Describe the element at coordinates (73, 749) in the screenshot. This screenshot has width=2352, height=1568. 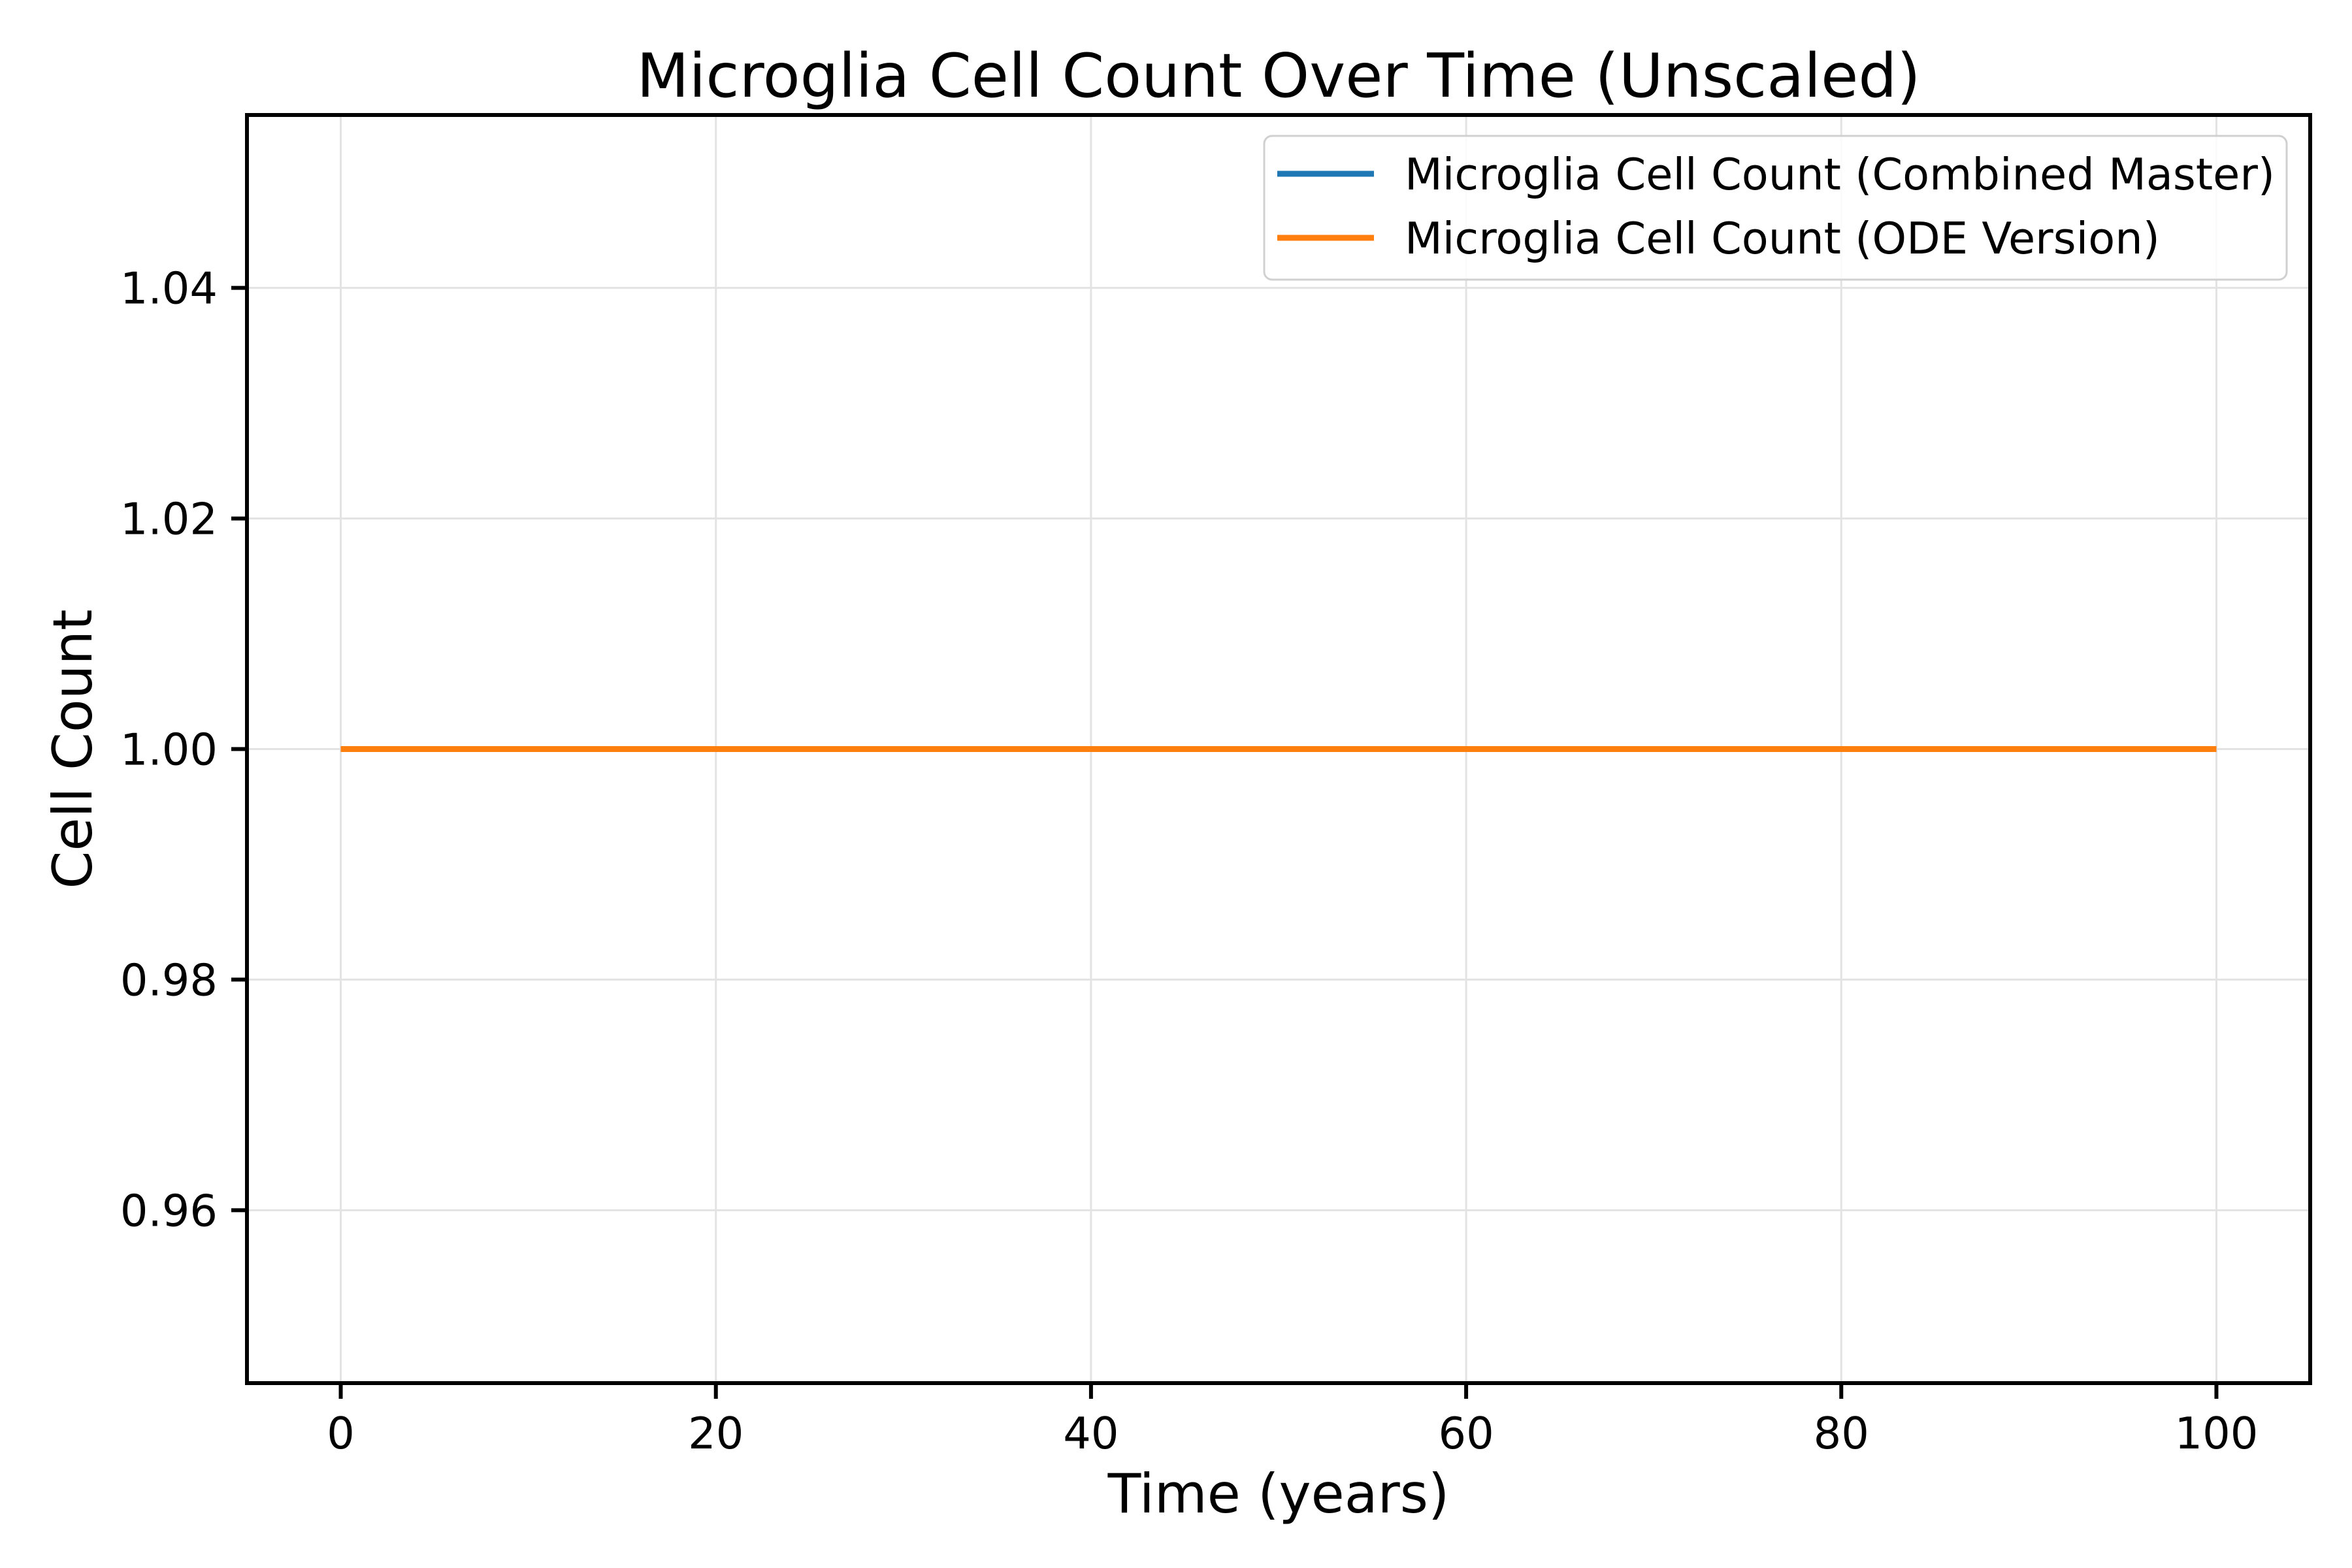
I see `y-axis-label: Cell Count` at that location.